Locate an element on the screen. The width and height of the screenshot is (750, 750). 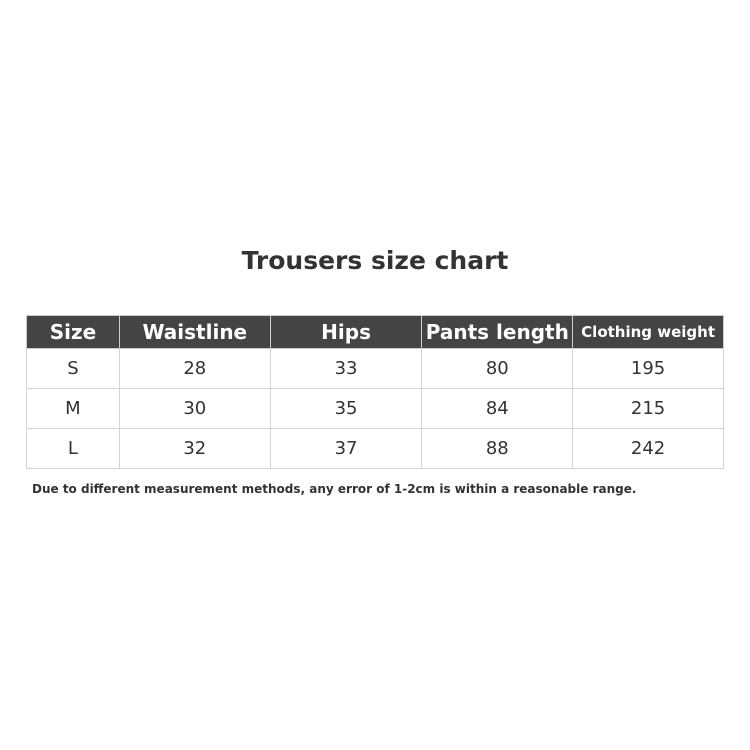
page-title: Trousers size chart is located at coordinates (375, 260).